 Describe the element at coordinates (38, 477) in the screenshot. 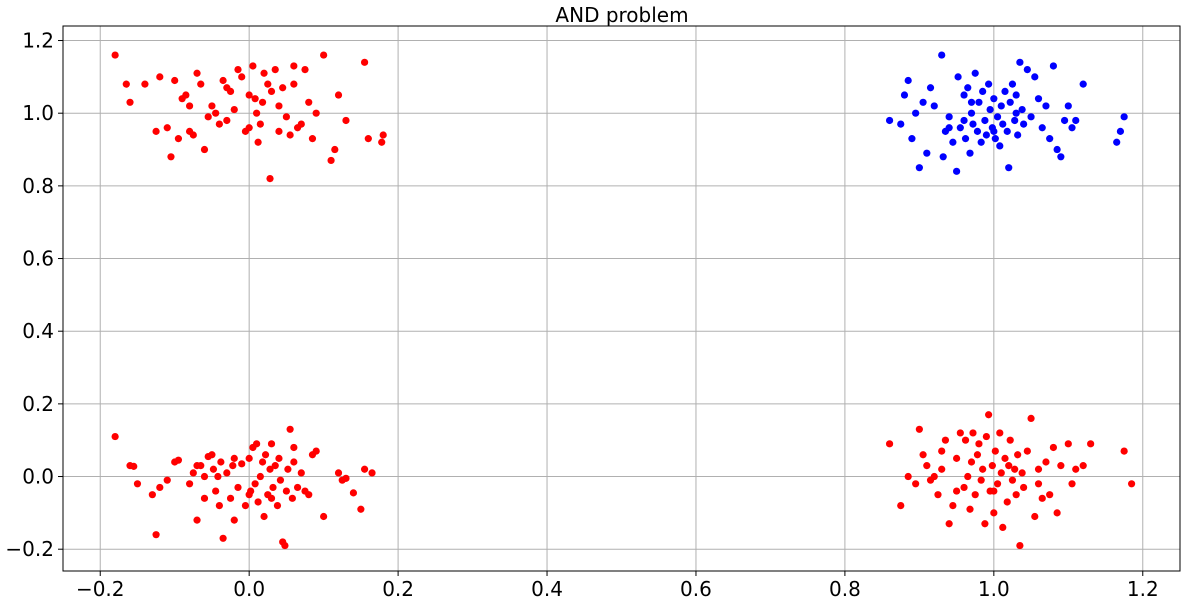

I see `y-tick-label: 0.0` at that location.